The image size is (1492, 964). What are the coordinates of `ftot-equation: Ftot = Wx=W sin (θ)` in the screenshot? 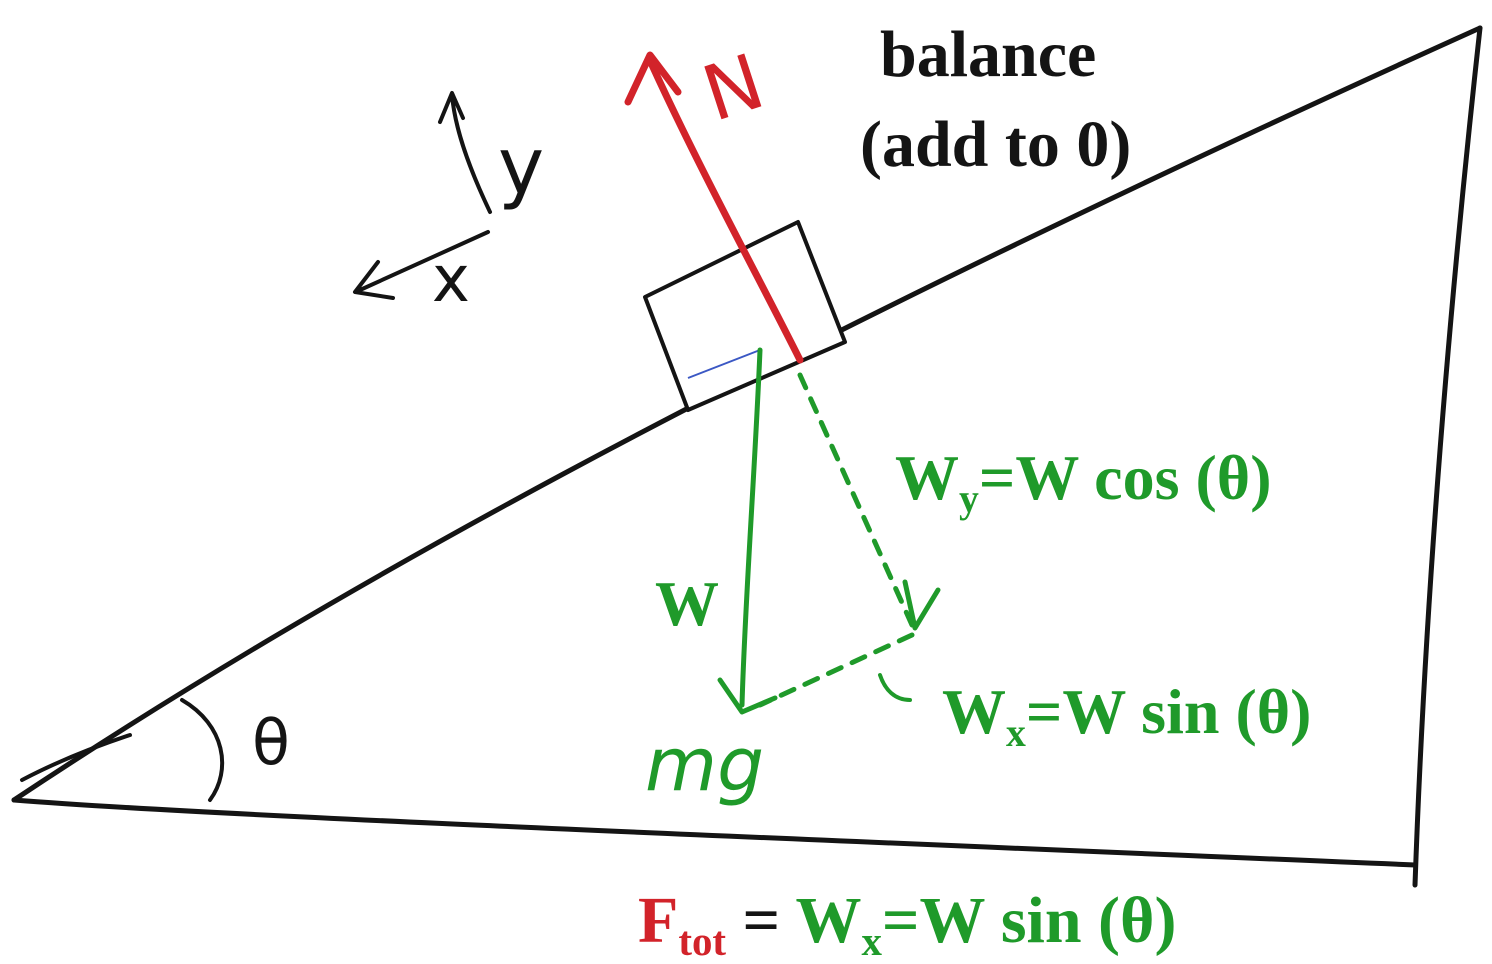 It's located at (907, 925).